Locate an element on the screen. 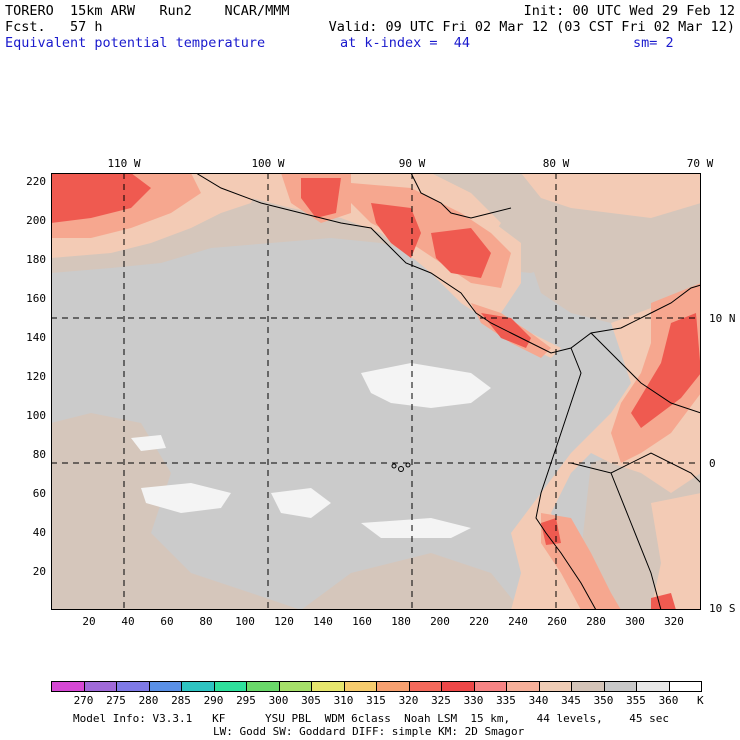  colorbar-label: 295 is located at coordinates (246, 700).